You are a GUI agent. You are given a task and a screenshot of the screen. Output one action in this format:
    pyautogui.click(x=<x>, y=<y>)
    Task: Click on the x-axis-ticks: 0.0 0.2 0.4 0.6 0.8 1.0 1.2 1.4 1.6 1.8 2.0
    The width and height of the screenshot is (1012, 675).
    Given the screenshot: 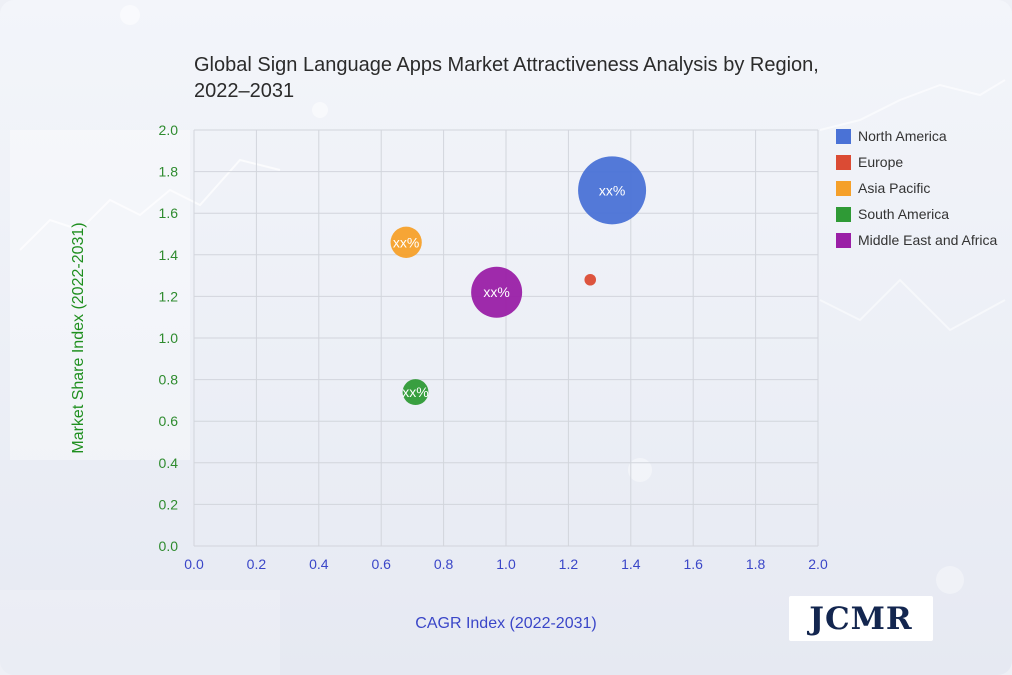 What is the action you would take?
    pyautogui.click(x=506, y=564)
    